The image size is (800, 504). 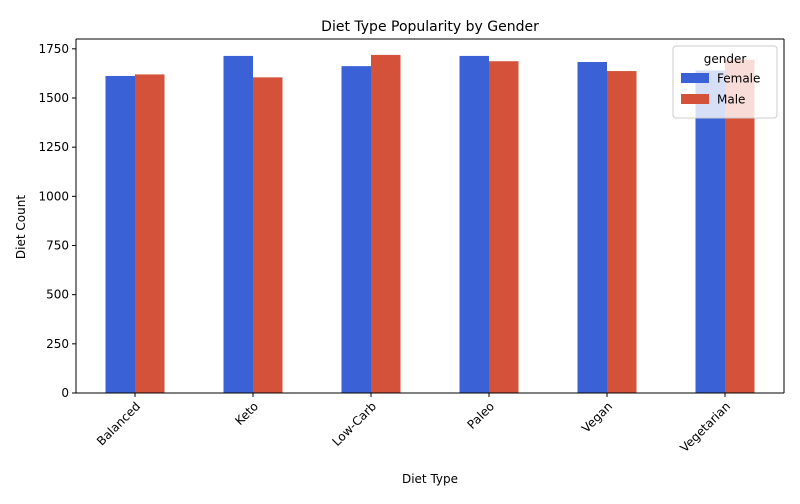 I want to click on x-tick-label: Vegetarian, so click(x=705, y=427).